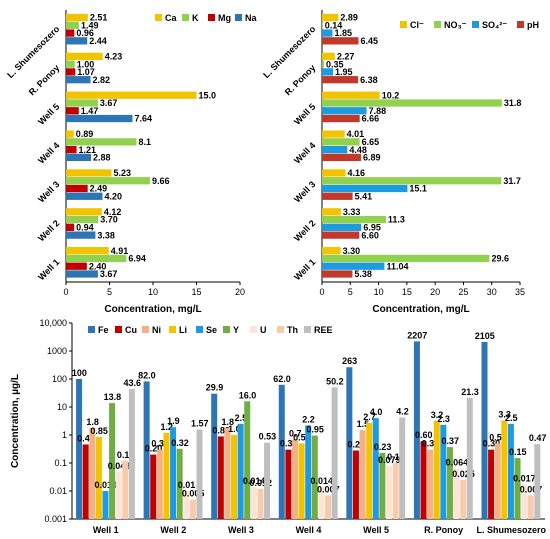 The width and height of the screenshot is (550, 539). What do you see at coordinates (510, 471) in the screenshot?
I see `bar-Se` at bounding box center [510, 471].